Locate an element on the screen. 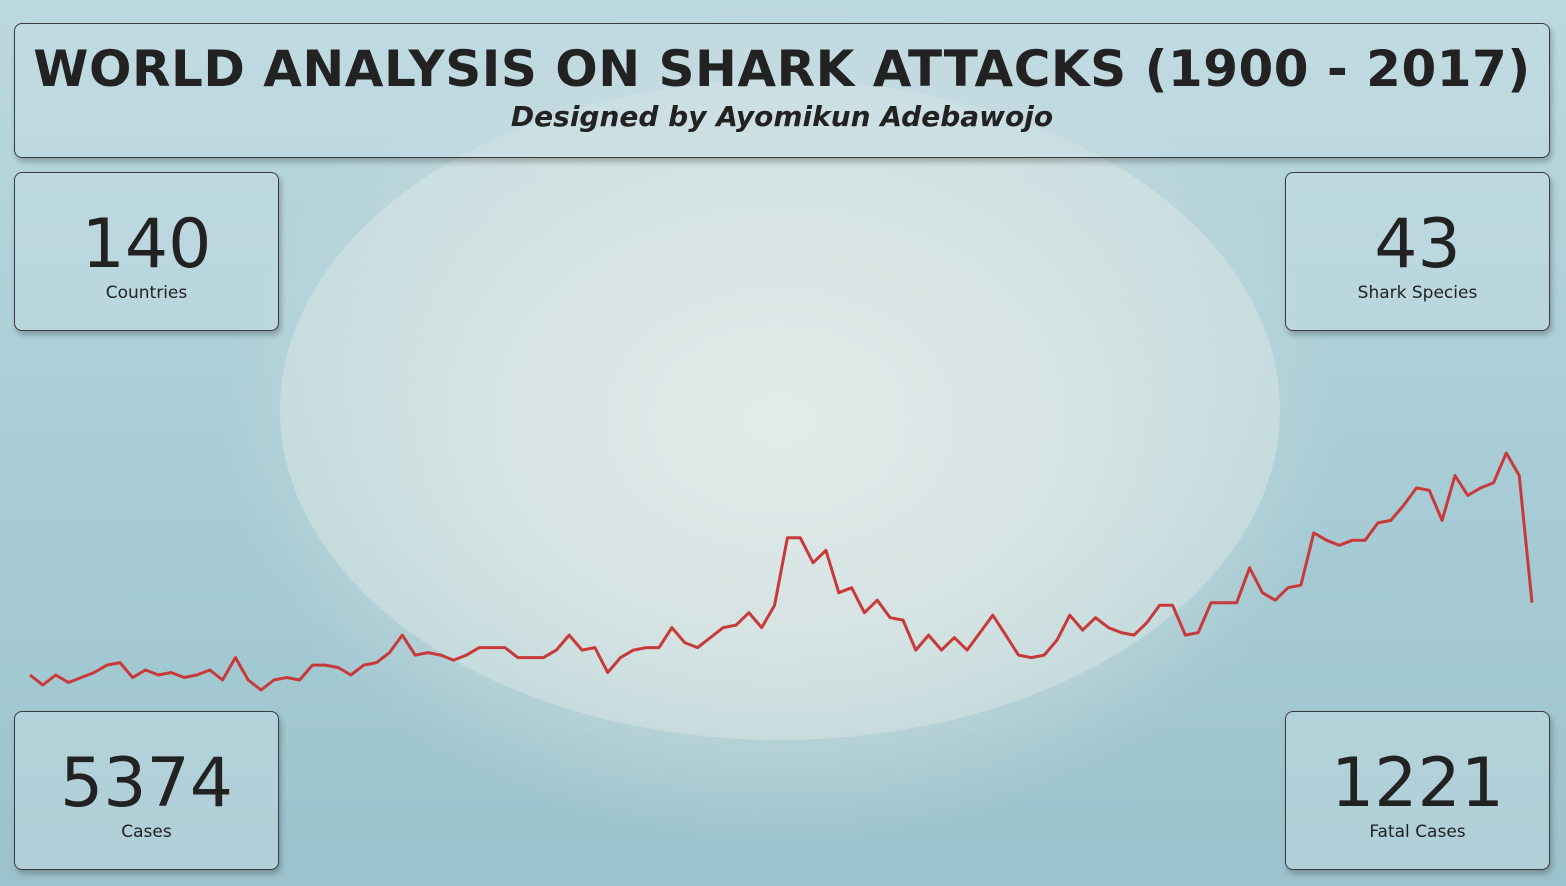  kpi-value: 140 is located at coordinates (146, 244).